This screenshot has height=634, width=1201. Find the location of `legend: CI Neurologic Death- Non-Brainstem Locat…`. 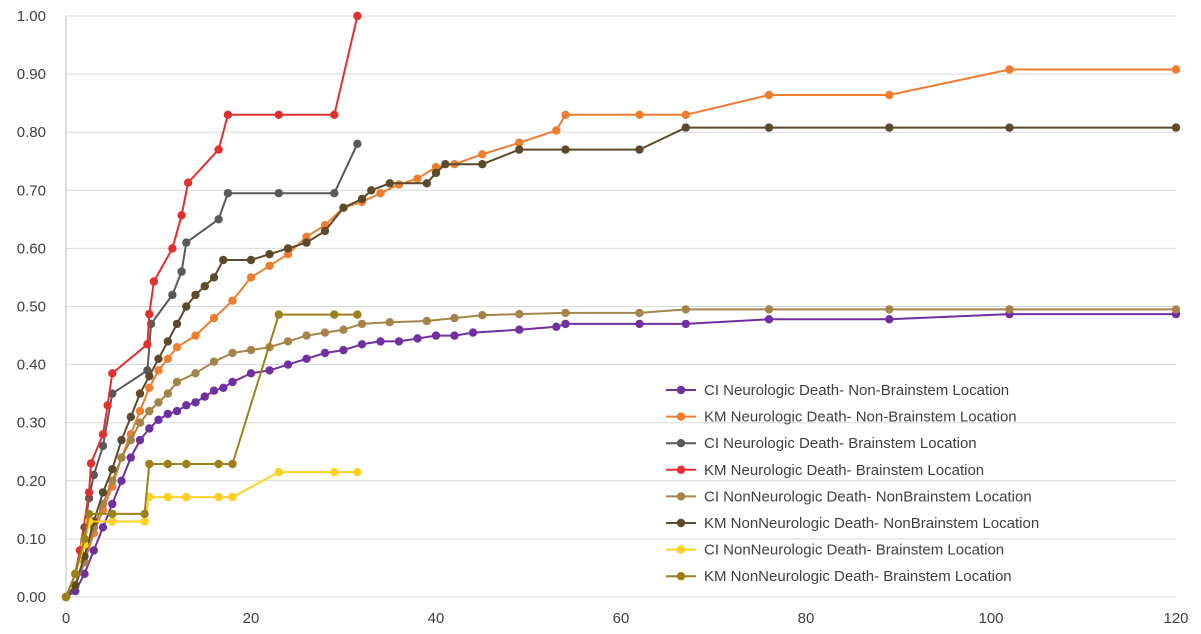

legend: CI Neurologic Death- Non-Brainstem Locat… is located at coordinates (852, 483).